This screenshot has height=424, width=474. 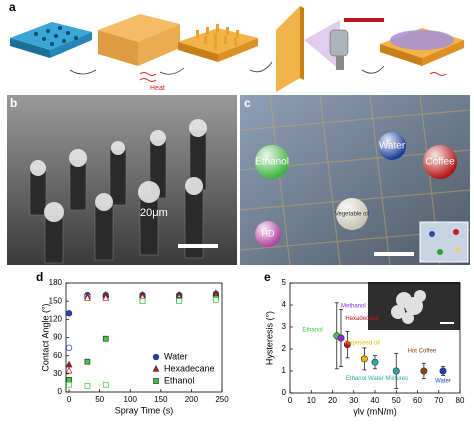 I want to click on legend-box, so click(x=183, y=369).